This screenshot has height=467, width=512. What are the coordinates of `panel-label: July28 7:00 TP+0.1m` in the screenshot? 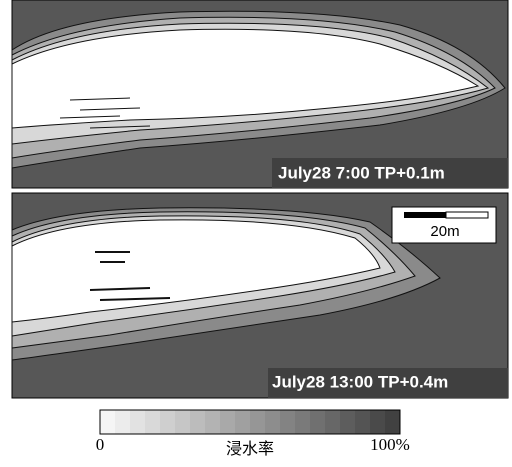 It's located at (361, 172).